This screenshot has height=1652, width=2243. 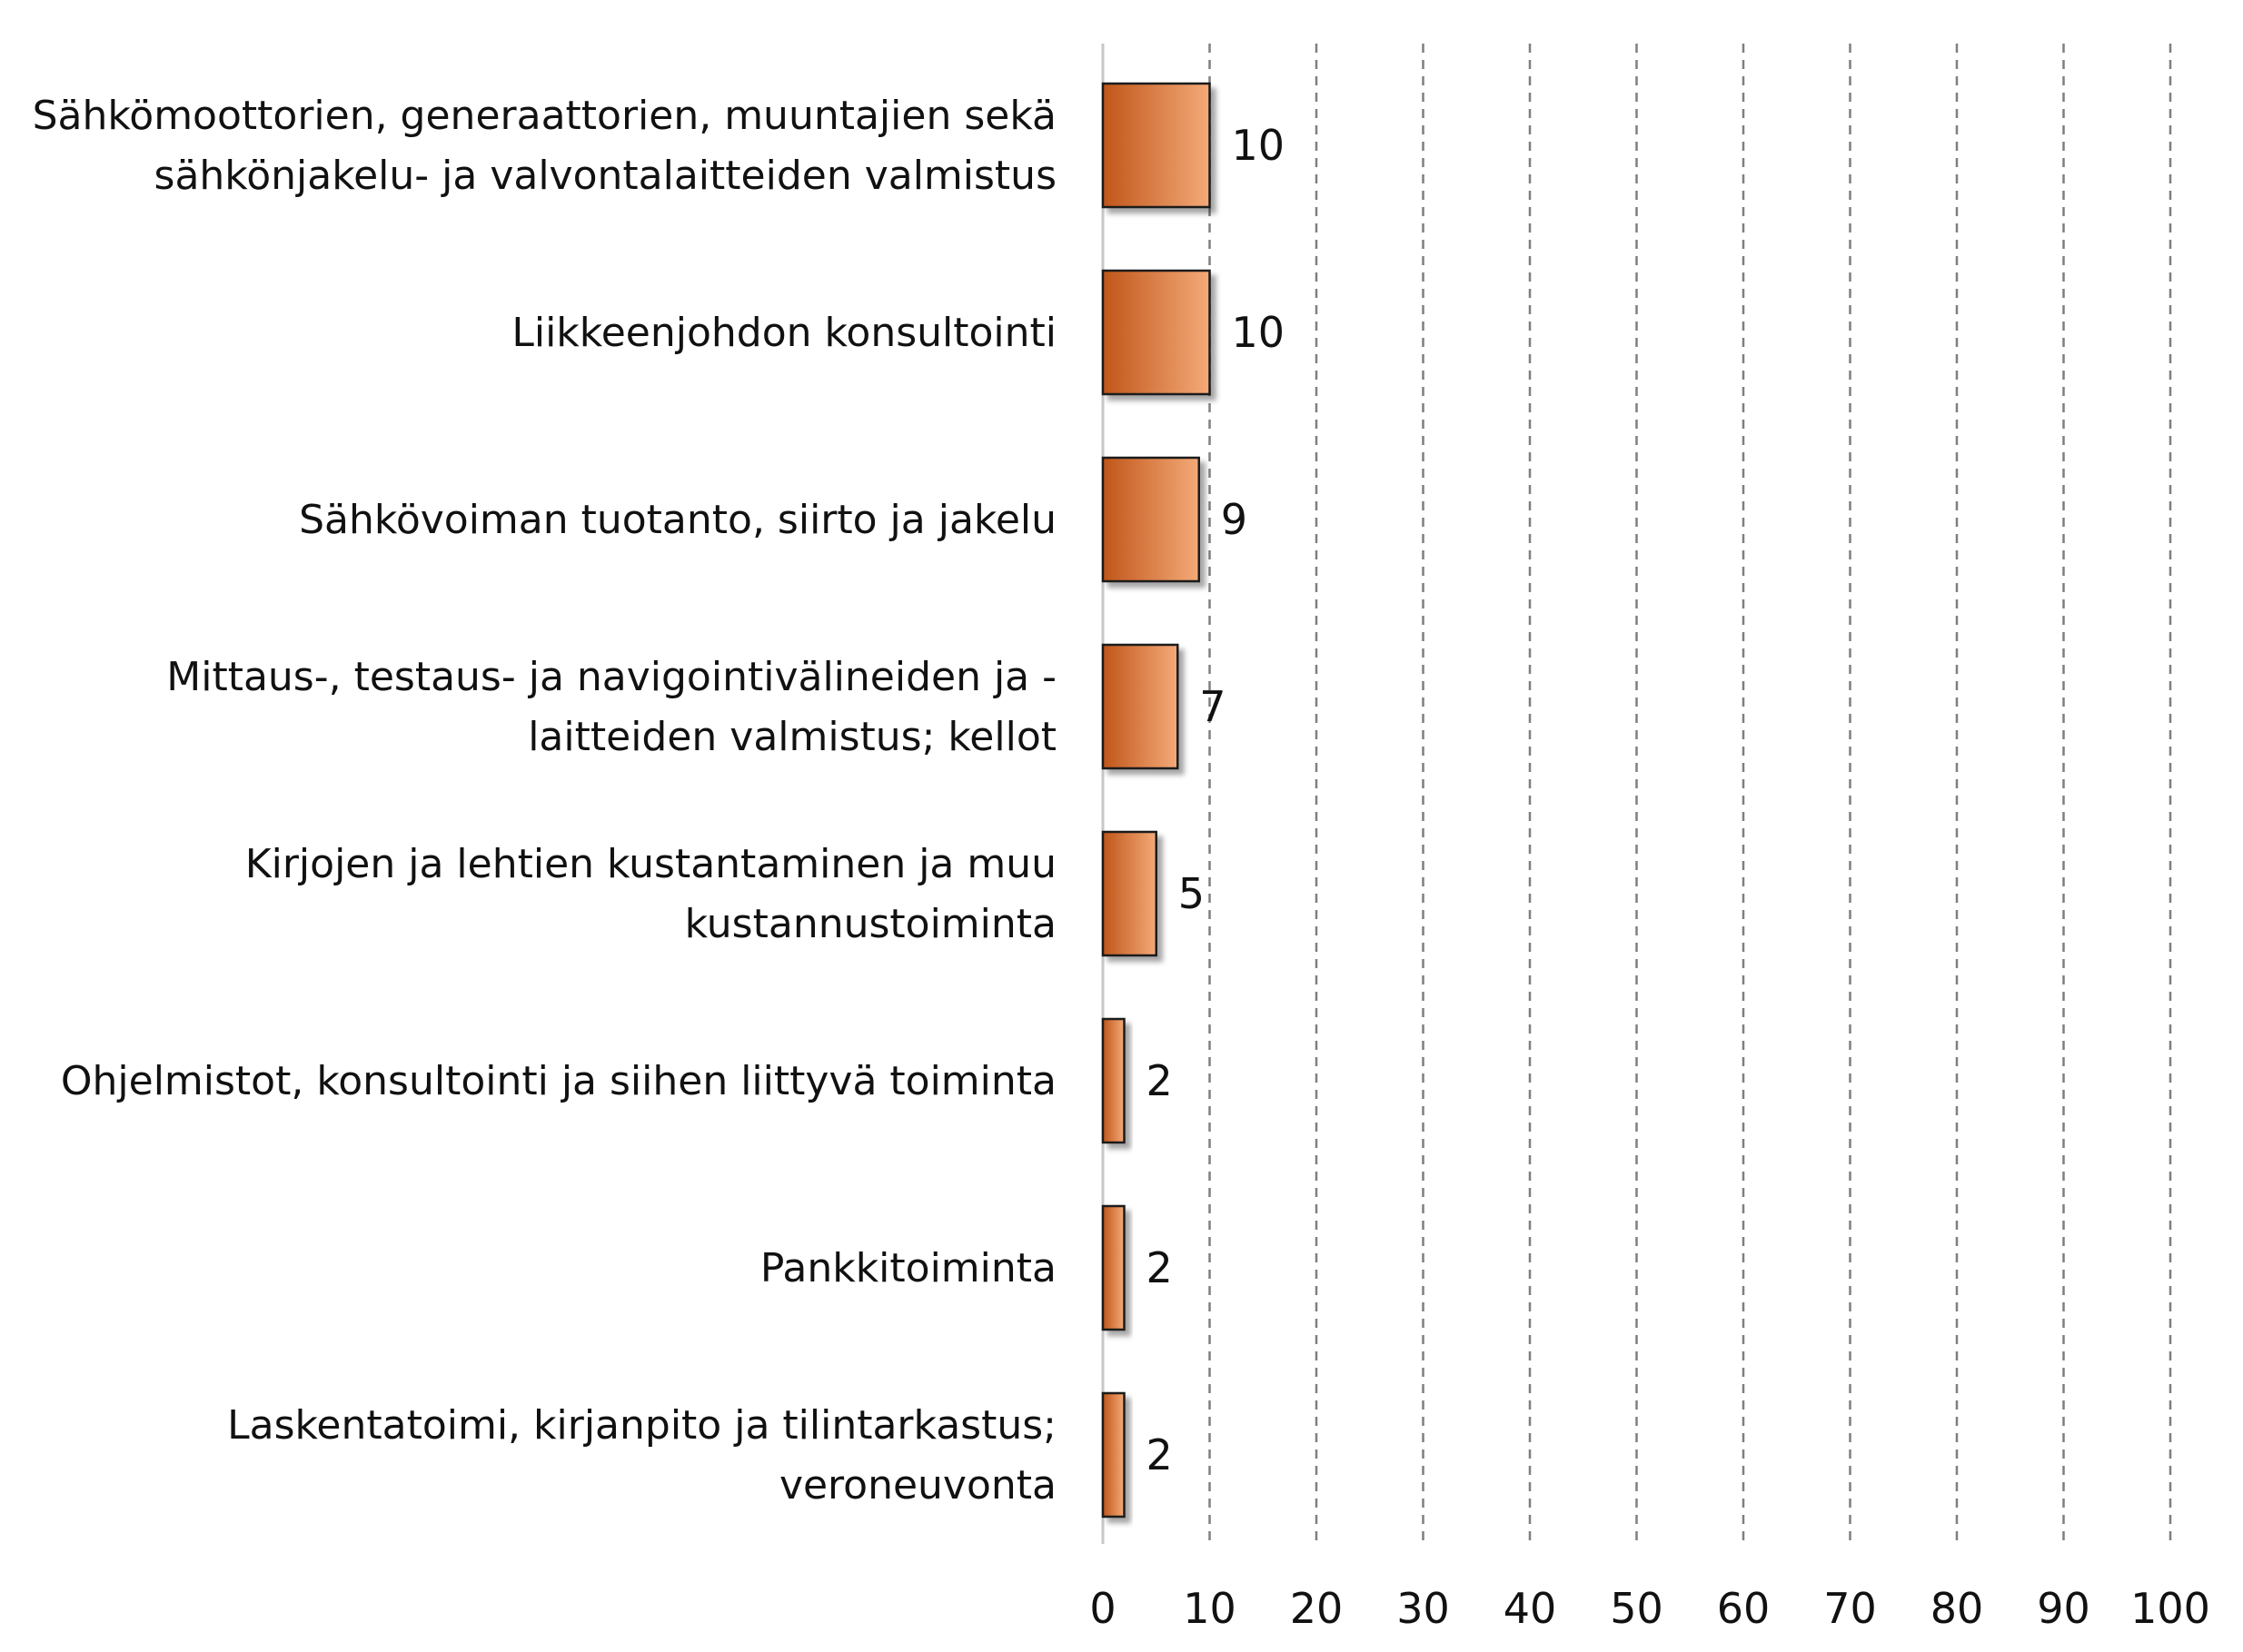 What do you see at coordinates (1159, 1267) in the screenshot?
I see `data-label-7: 2` at bounding box center [1159, 1267].